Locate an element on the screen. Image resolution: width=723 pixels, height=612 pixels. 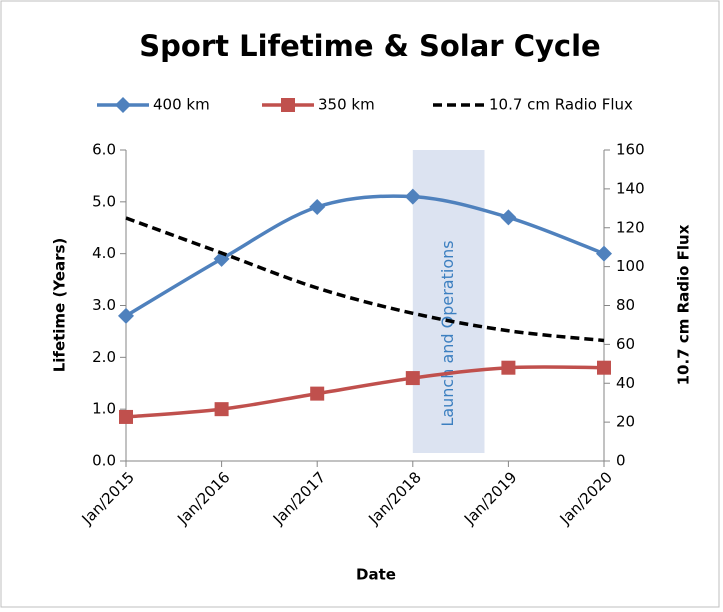
y2-tick-label: 140 is located at coordinates (630, 188).